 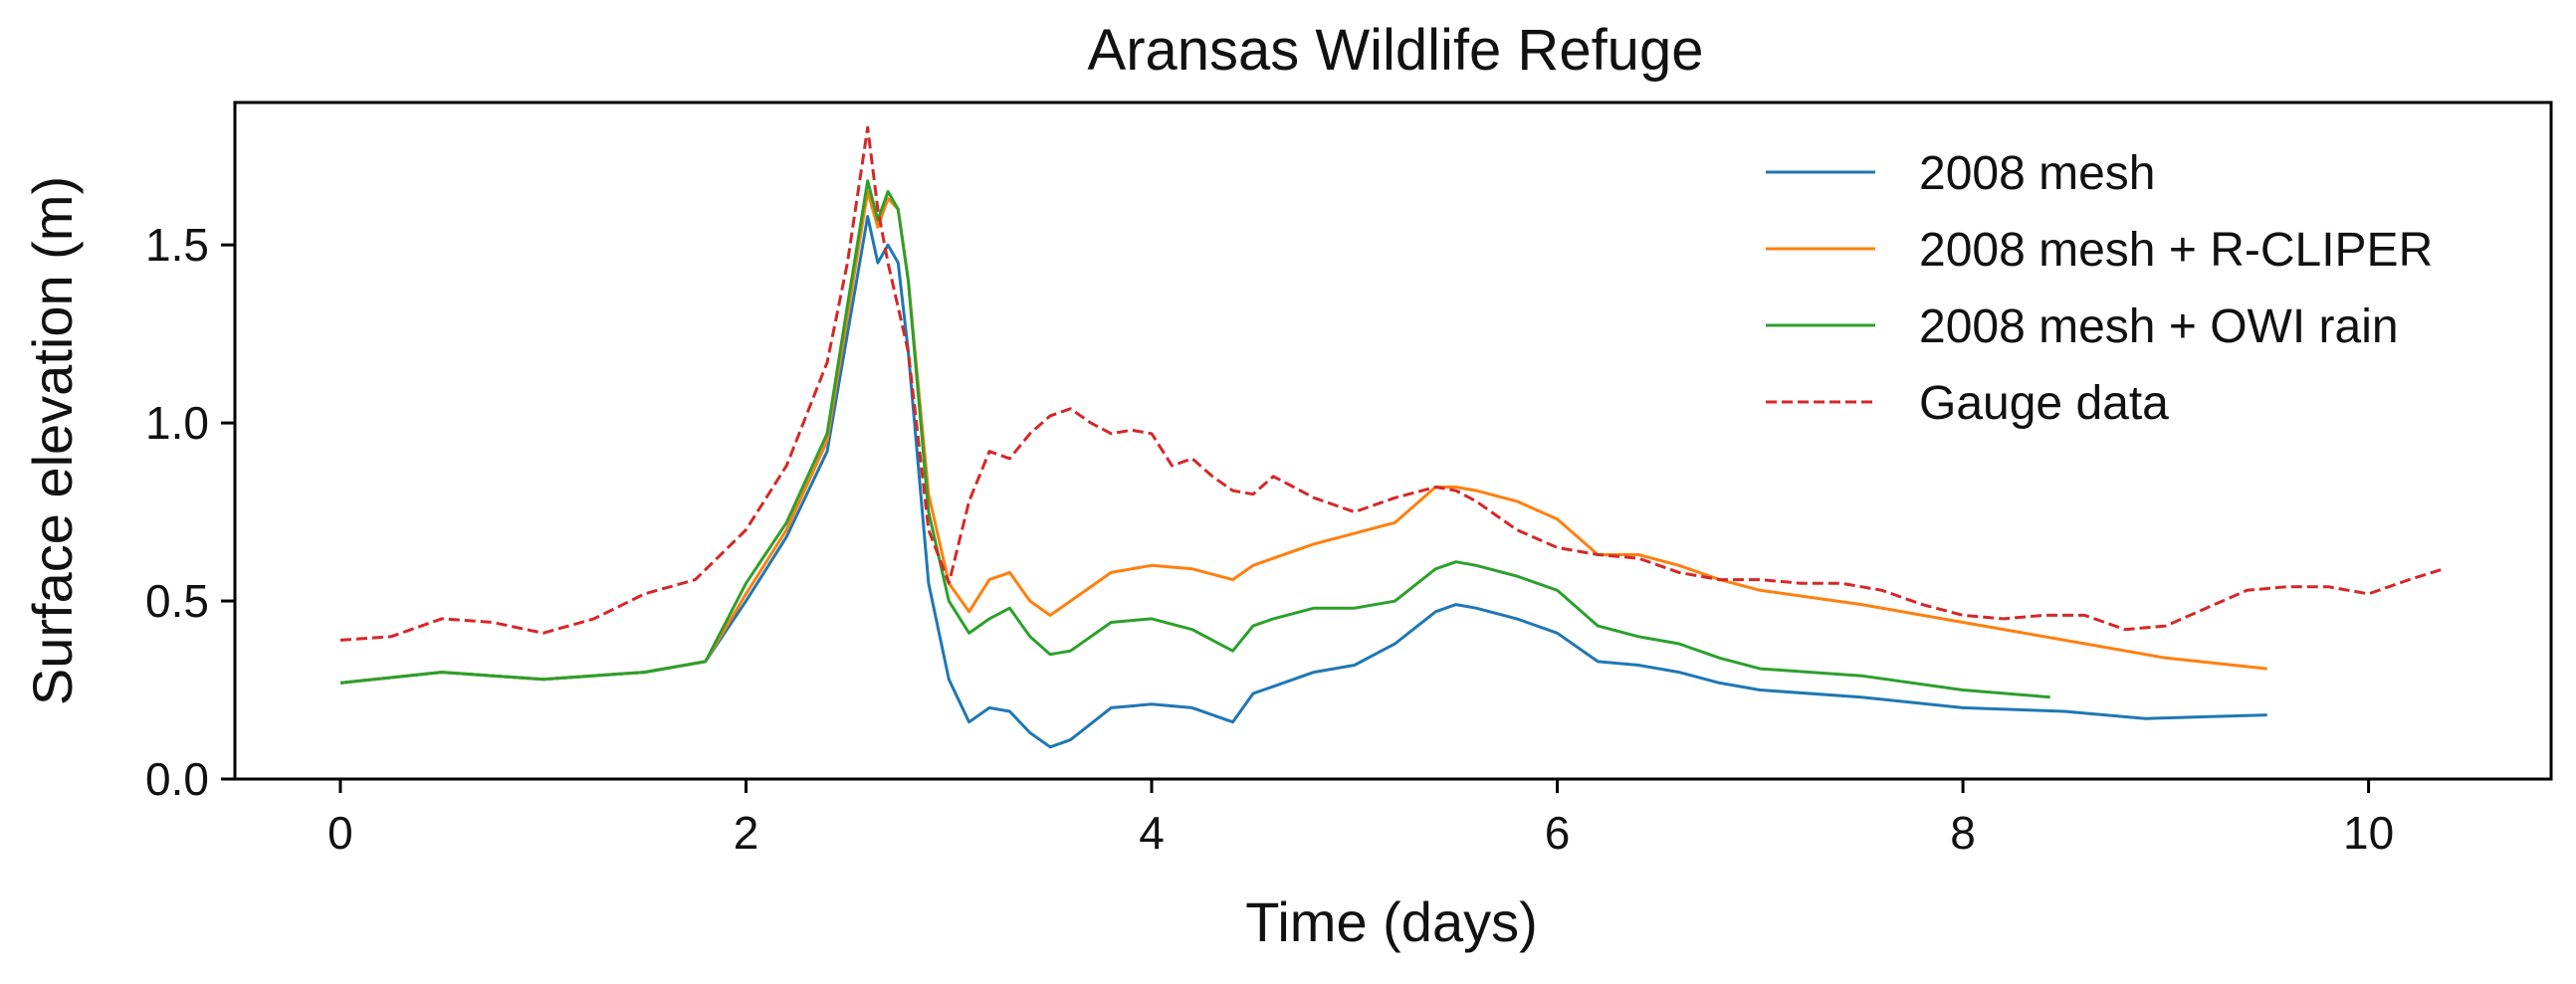 What do you see at coordinates (1360, 819) in the screenshot?
I see `x-axis: 0 2 4 6 8 10` at bounding box center [1360, 819].